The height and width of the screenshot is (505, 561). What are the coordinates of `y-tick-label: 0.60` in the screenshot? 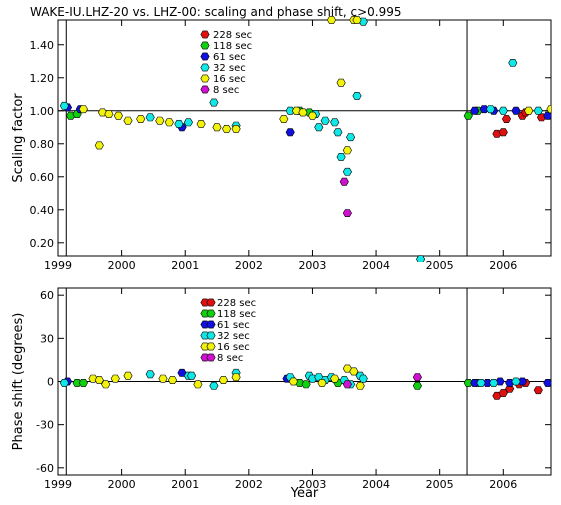 It's located at (42, 177).